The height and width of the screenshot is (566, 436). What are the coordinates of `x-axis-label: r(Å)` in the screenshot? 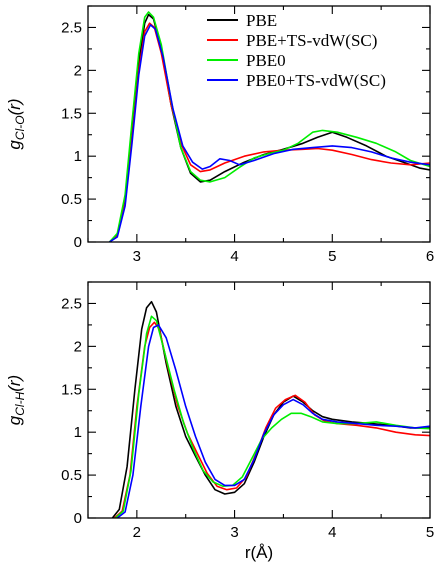 It's located at (259, 552).